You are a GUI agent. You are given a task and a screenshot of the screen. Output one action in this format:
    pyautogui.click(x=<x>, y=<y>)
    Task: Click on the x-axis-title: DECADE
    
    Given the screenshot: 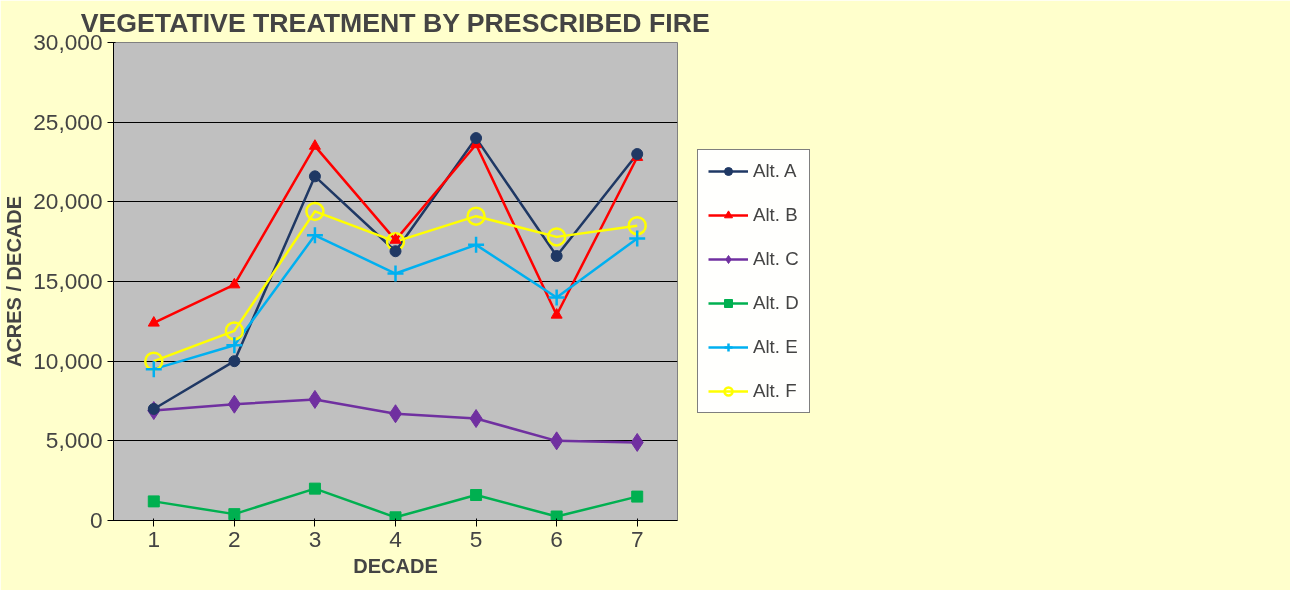 What is the action you would take?
    pyautogui.click(x=395, y=565)
    